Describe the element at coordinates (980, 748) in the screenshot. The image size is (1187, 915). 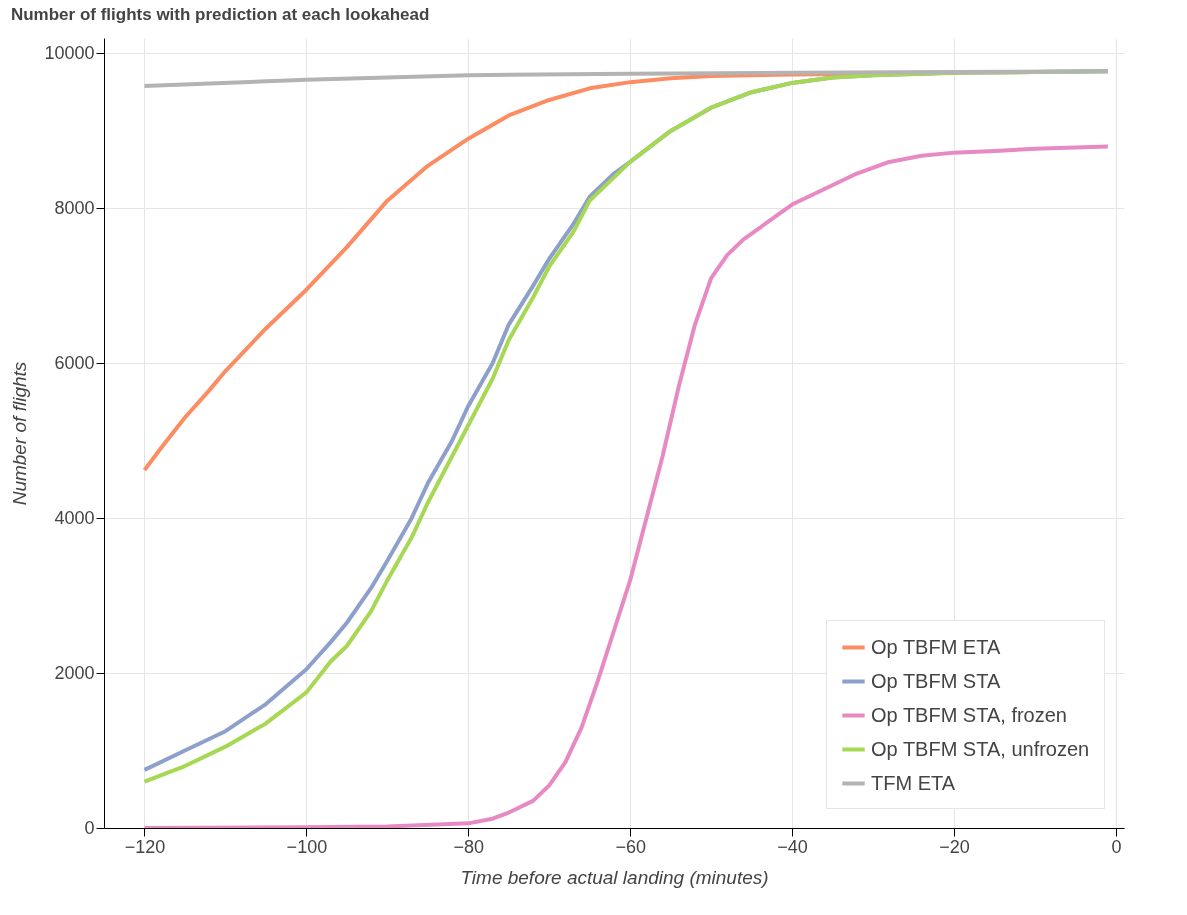
I see `legend-label: Op TBFM STA, unfrozen` at that location.